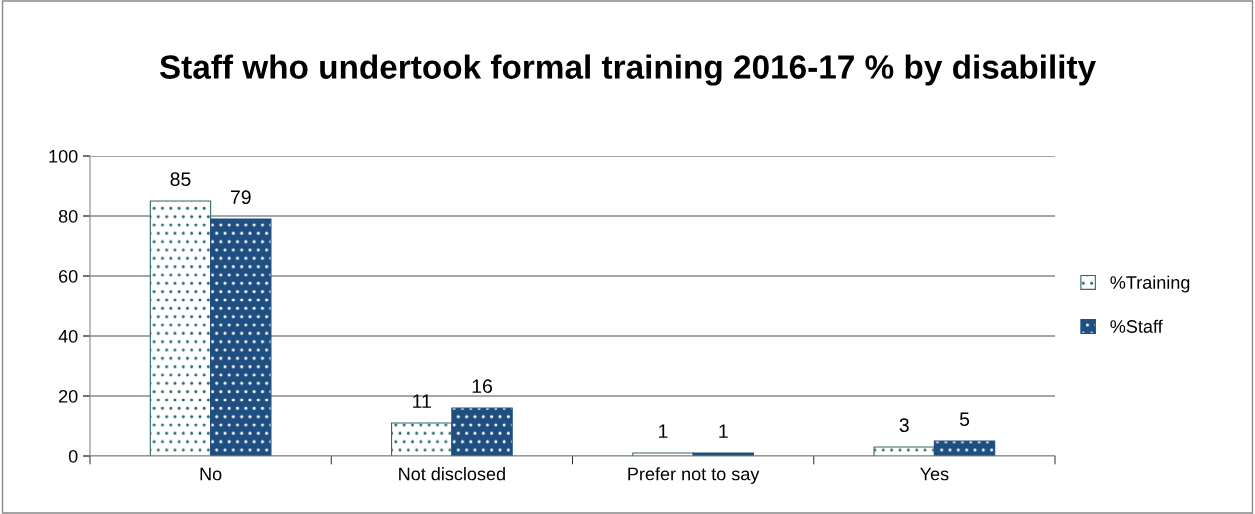  Describe the element at coordinates (68, 336) in the screenshot. I see `y-tick-label: 40` at that location.